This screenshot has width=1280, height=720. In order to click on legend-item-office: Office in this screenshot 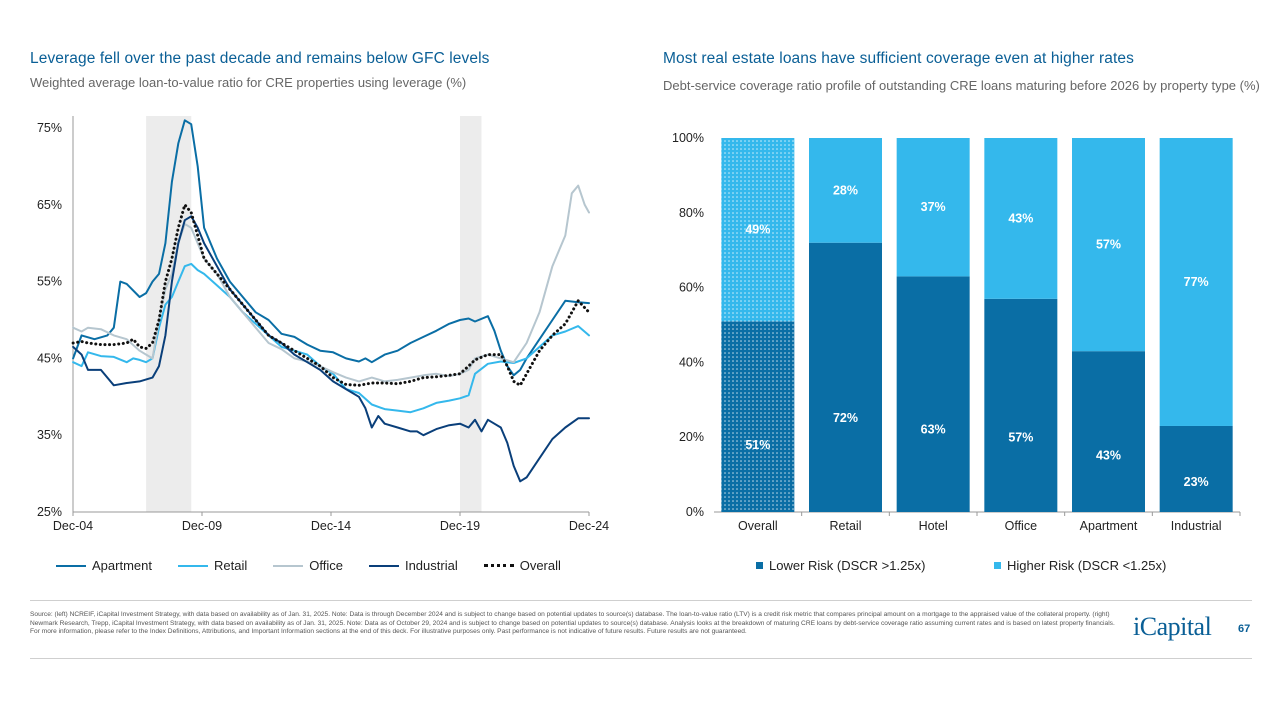, I will do `click(308, 565)`.